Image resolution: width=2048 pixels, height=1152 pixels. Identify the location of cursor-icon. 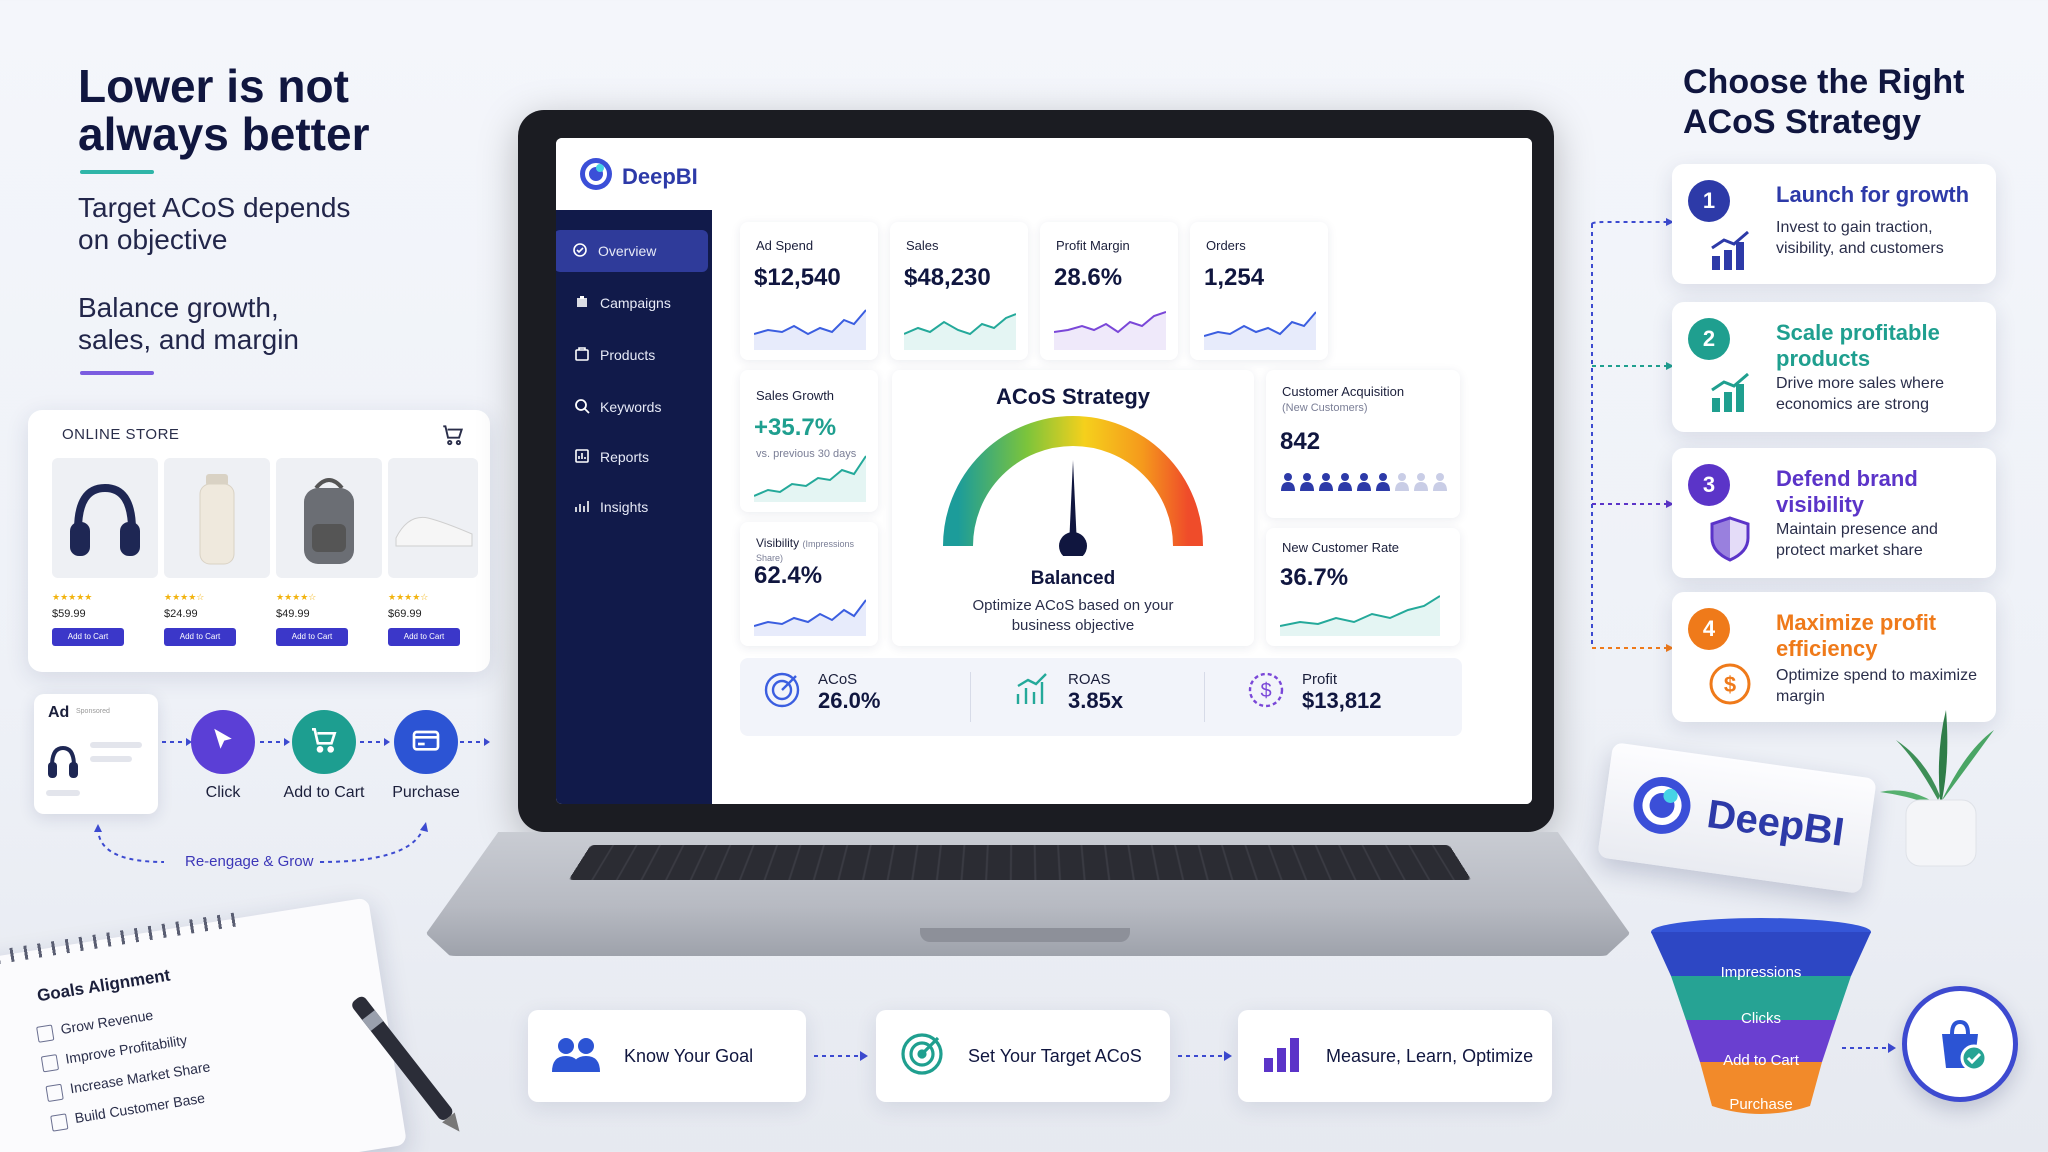
(223, 742).